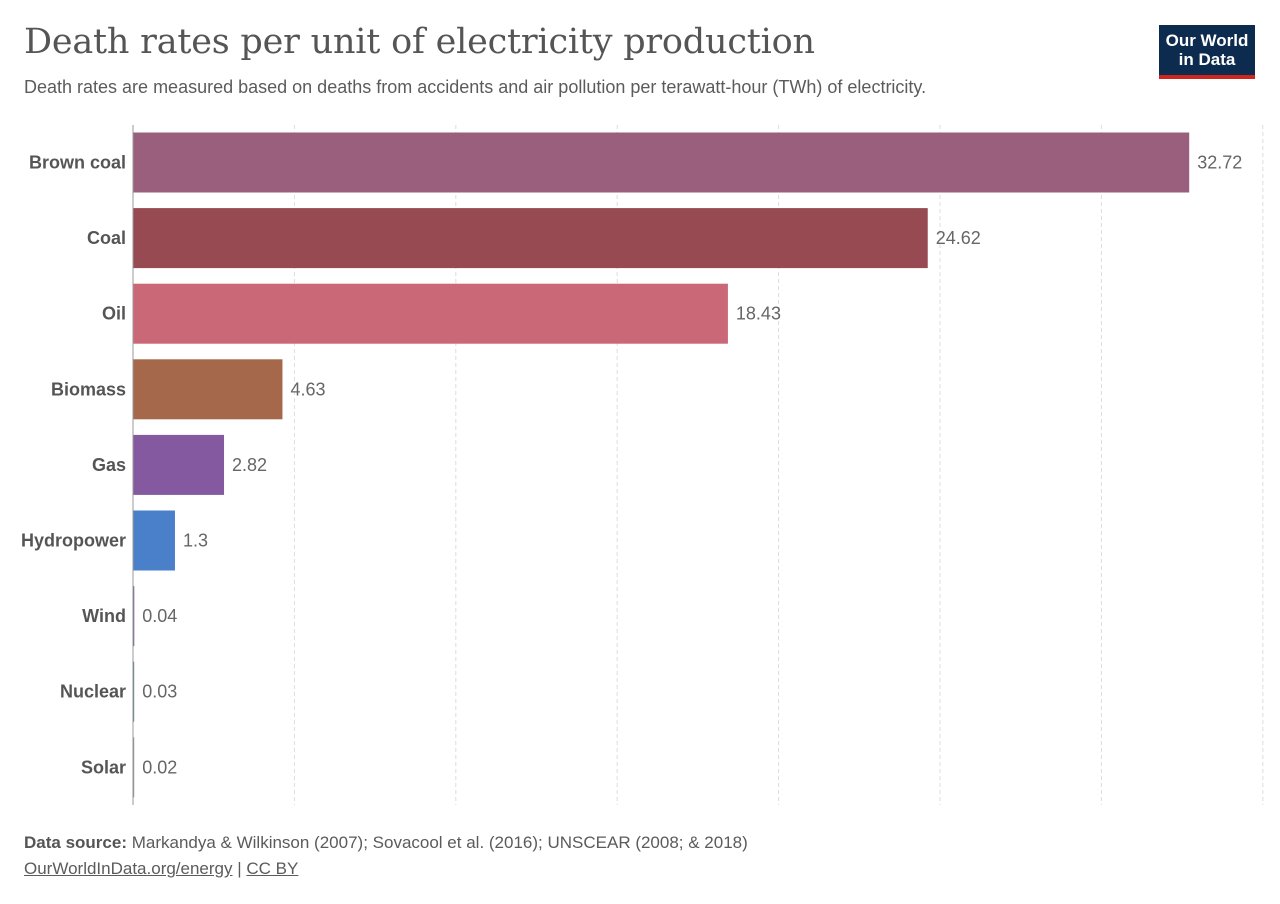 Image resolution: width=1280 pixels, height=904 pixels. I want to click on value-label: 18.43, so click(758, 314).